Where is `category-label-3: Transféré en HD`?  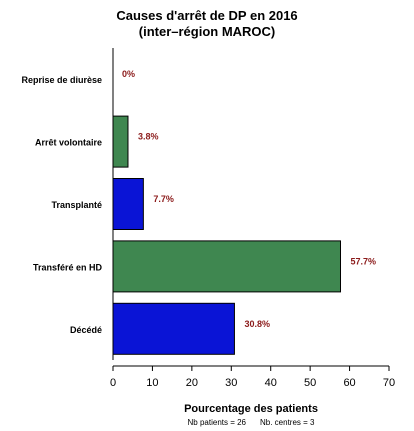
category-label-3: Transféré en HD is located at coordinates (68, 267).